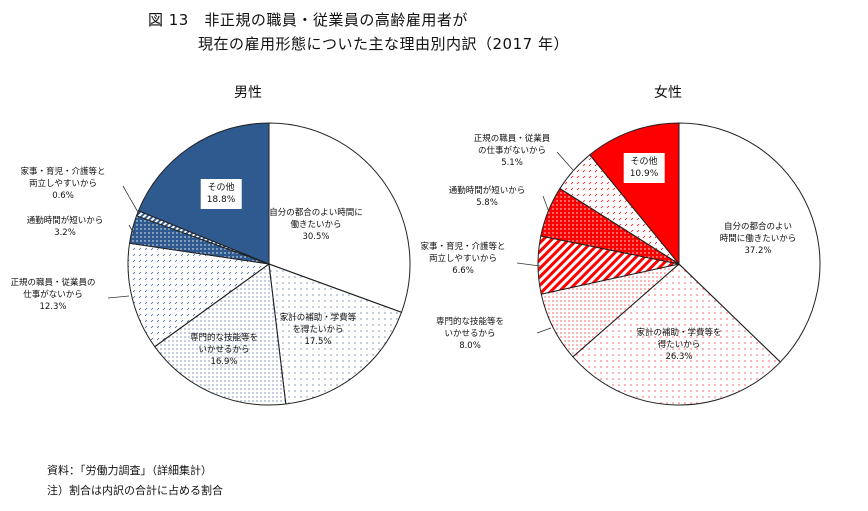 The height and width of the screenshot is (511, 868). Describe the element at coordinates (318, 330) in the screenshot. I see `male-label-household: 家計の補助・学費等 を得たいから 17.5%` at that location.